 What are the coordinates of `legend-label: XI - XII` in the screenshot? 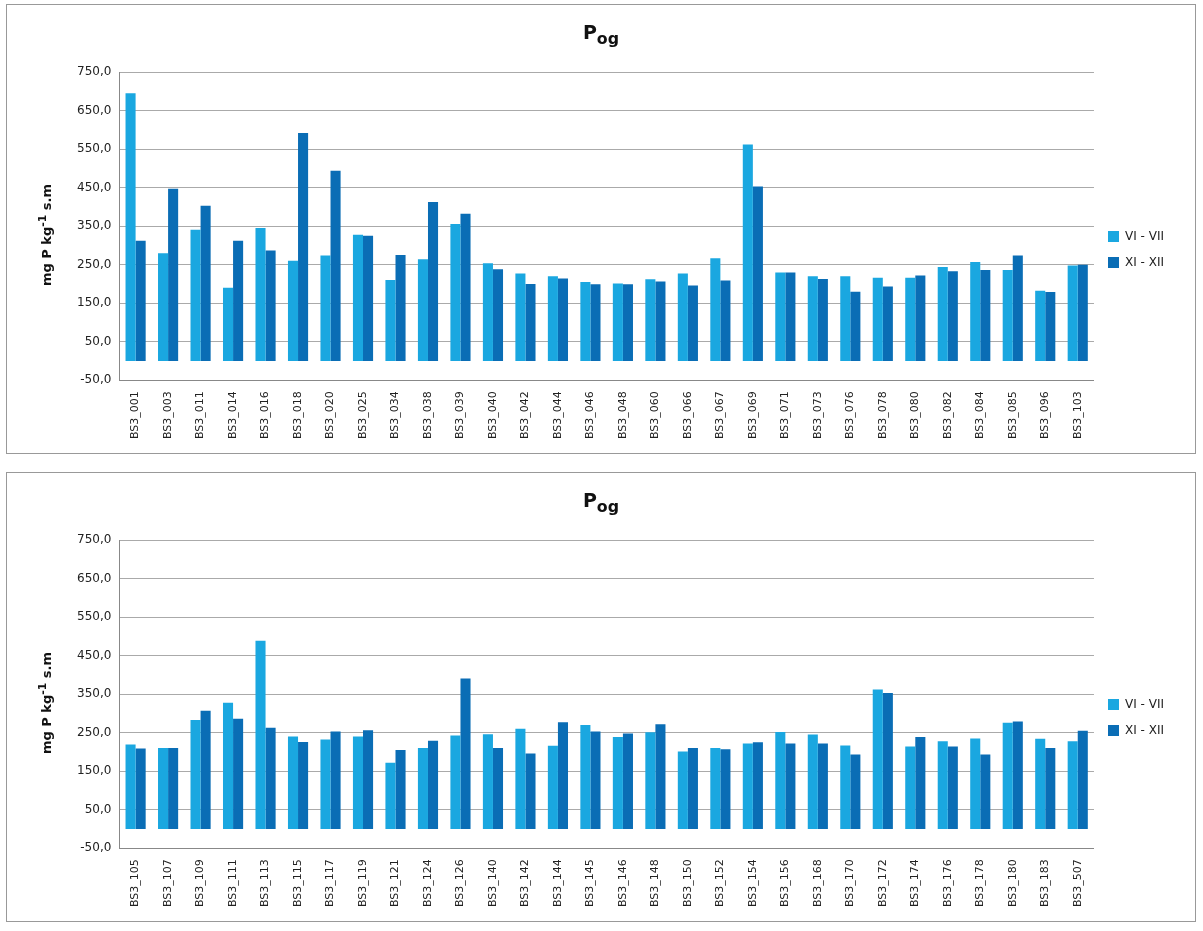 It's located at (1144, 261).